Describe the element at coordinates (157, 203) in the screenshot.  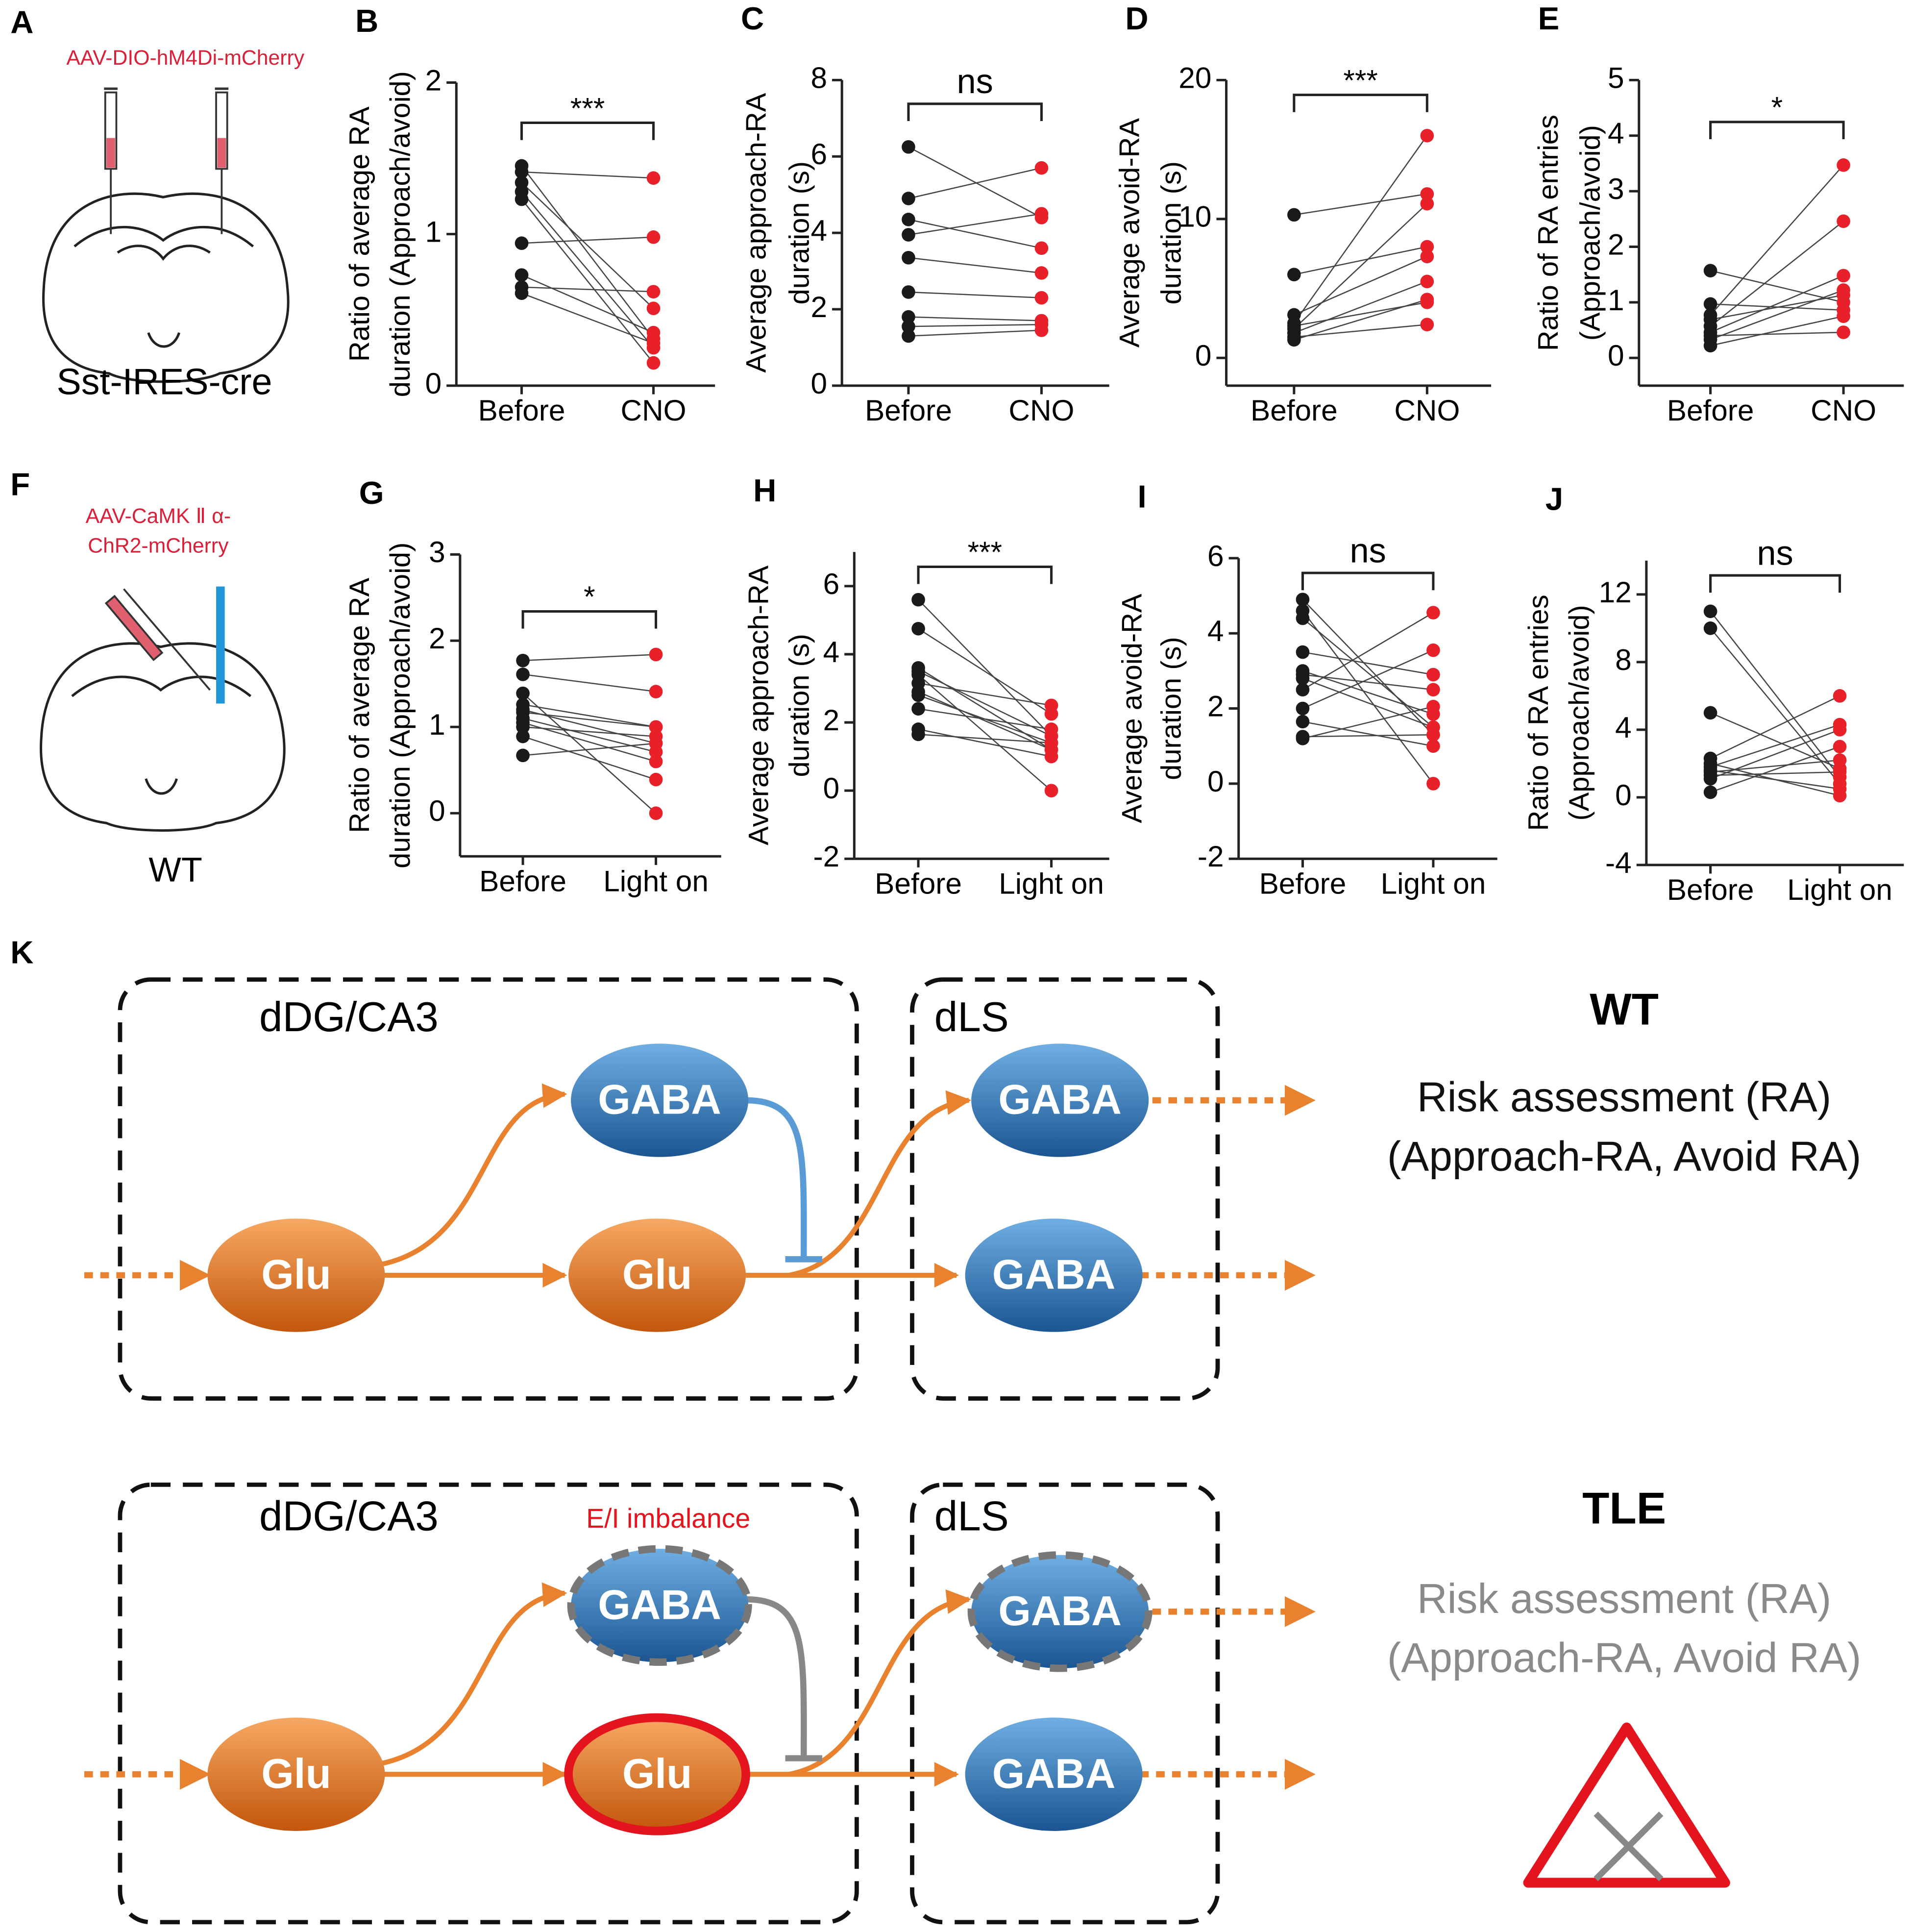
I see `panel-a: A AAV-DIO-hM4Di-mCherry Sst-IRES-cre` at that location.